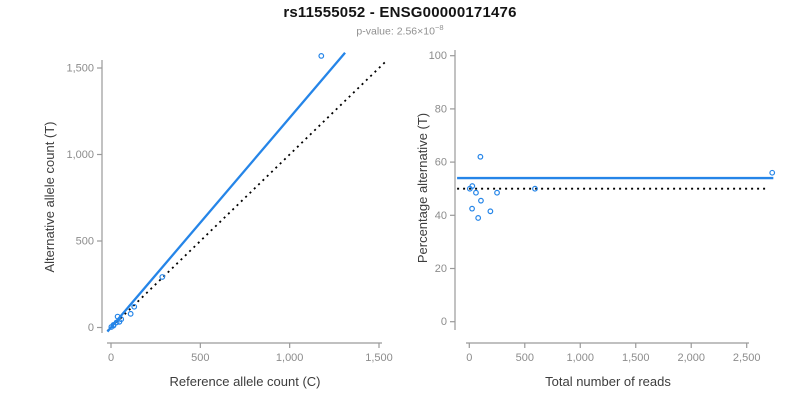 The image size is (800, 400). Describe the element at coordinates (469, 358) in the screenshot. I see `right-x-tick-label: 0` at that location.